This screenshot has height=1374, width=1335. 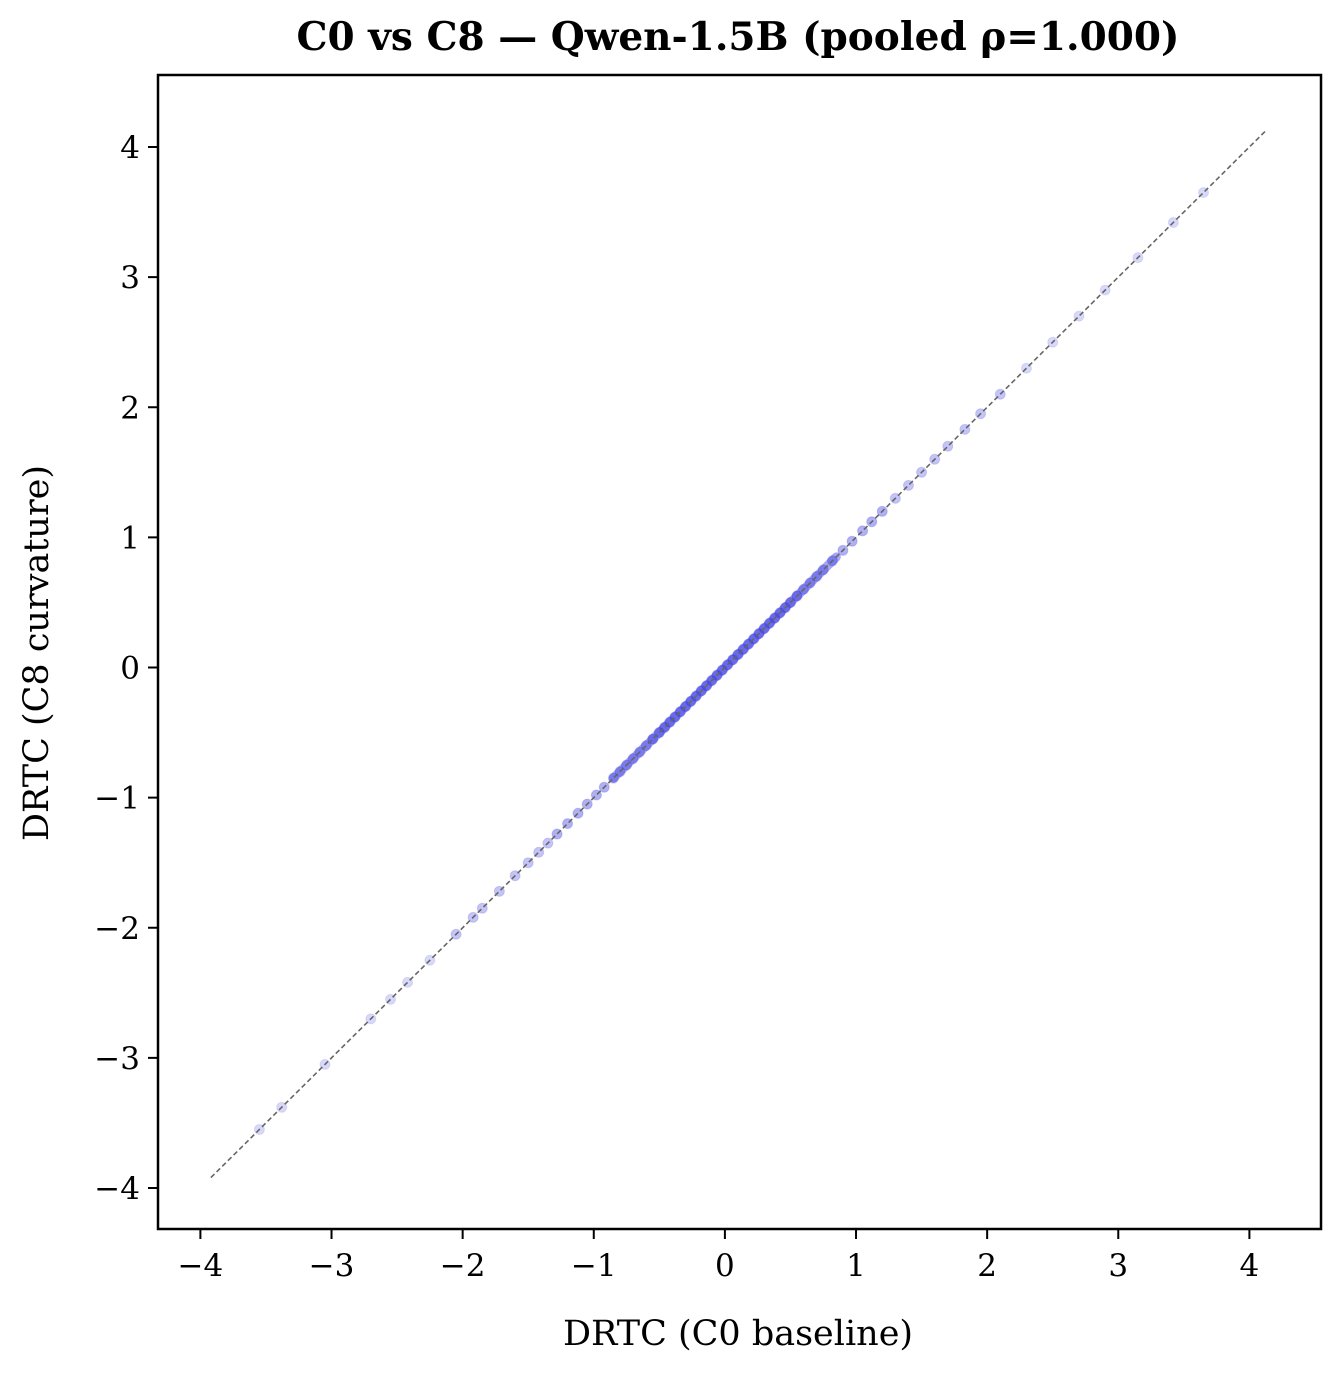 I want to click on y-tick-label: 0, so click(x=130, y=669).